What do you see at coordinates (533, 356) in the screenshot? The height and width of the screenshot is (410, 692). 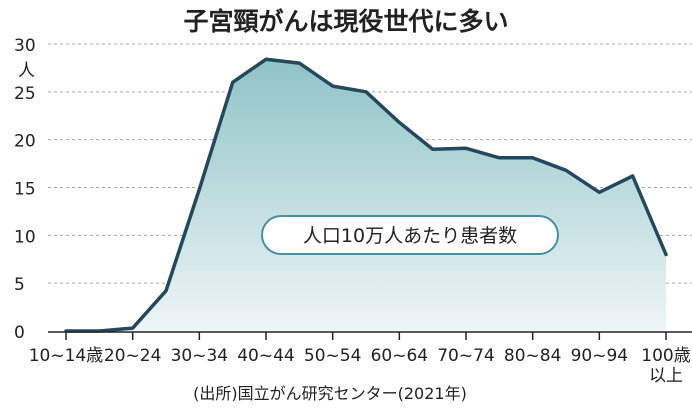 I see `x-tick-label: 80~84` at bounding box center [533, 356].